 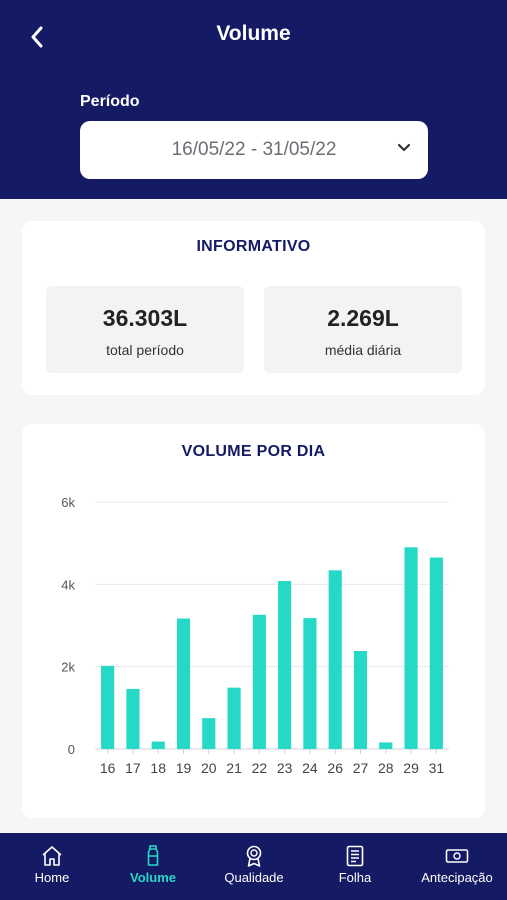 I want to click on x-tick-label: 23, so click(x=285, y=768).